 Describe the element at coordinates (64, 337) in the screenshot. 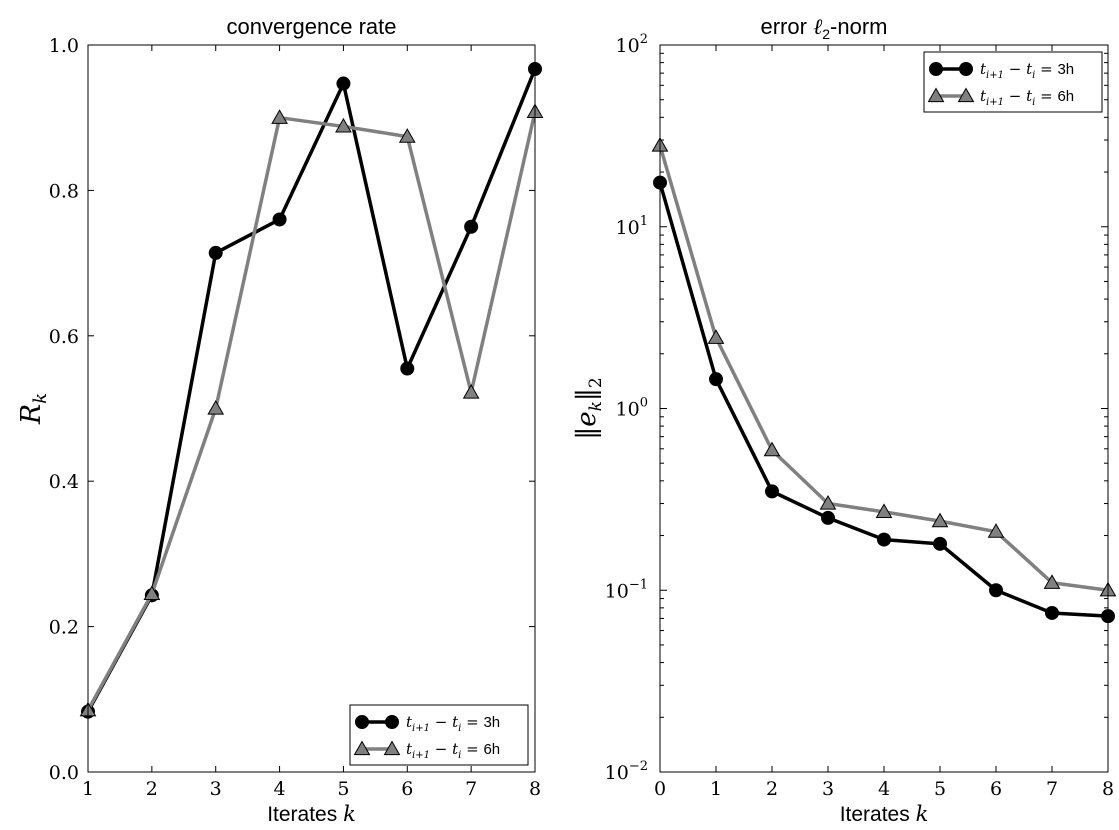

I see `y-tick-label: 0.6` at that location.